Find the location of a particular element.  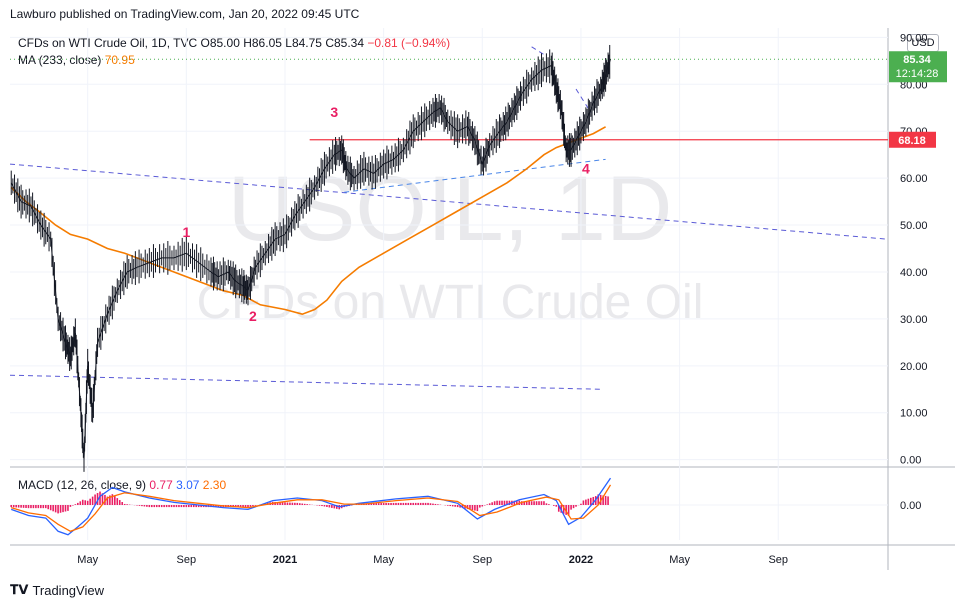

hline-price-label: 68.18 is located at coordinates (912, 141).